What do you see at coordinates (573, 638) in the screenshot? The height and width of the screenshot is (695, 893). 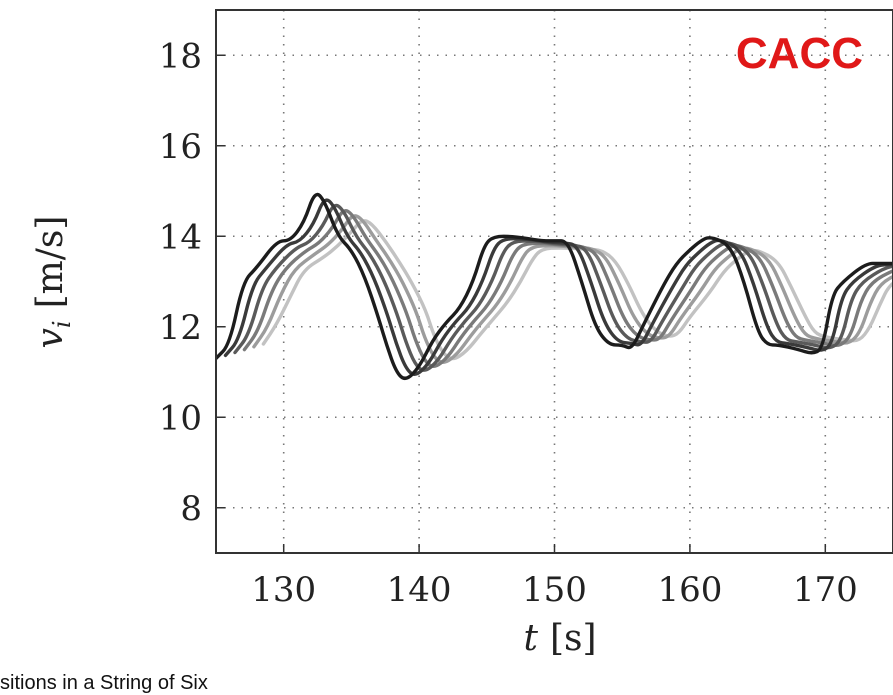 I see `x-axis-unit: [s]` at bounding box center [573, 638].